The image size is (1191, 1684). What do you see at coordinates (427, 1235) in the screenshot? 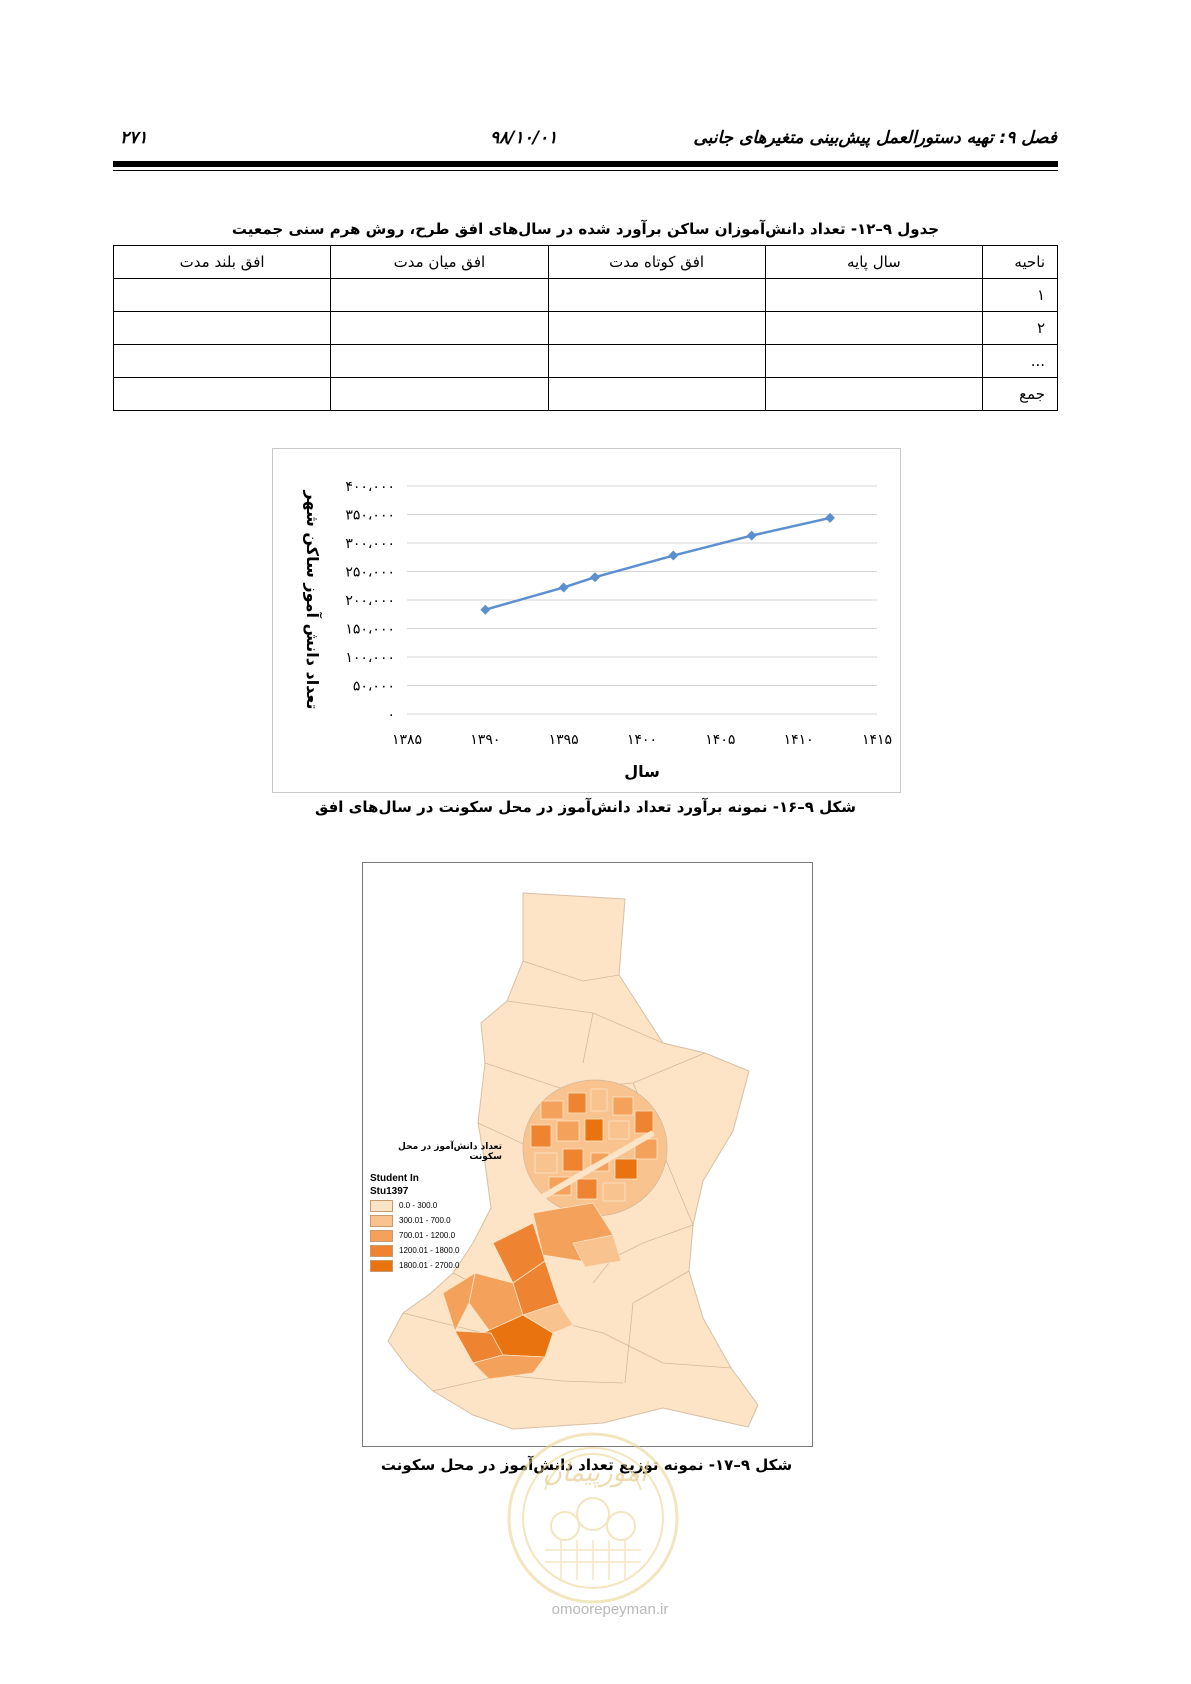
I see `legend-label: 700.01 - 1200.0` at bounding box center [427, 1235].